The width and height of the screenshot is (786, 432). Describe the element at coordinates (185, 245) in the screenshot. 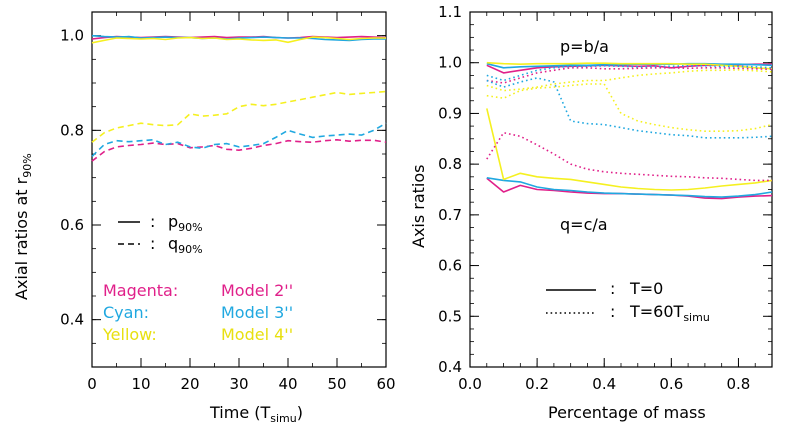

I see `legend-dashed-label: q90%` at that location.